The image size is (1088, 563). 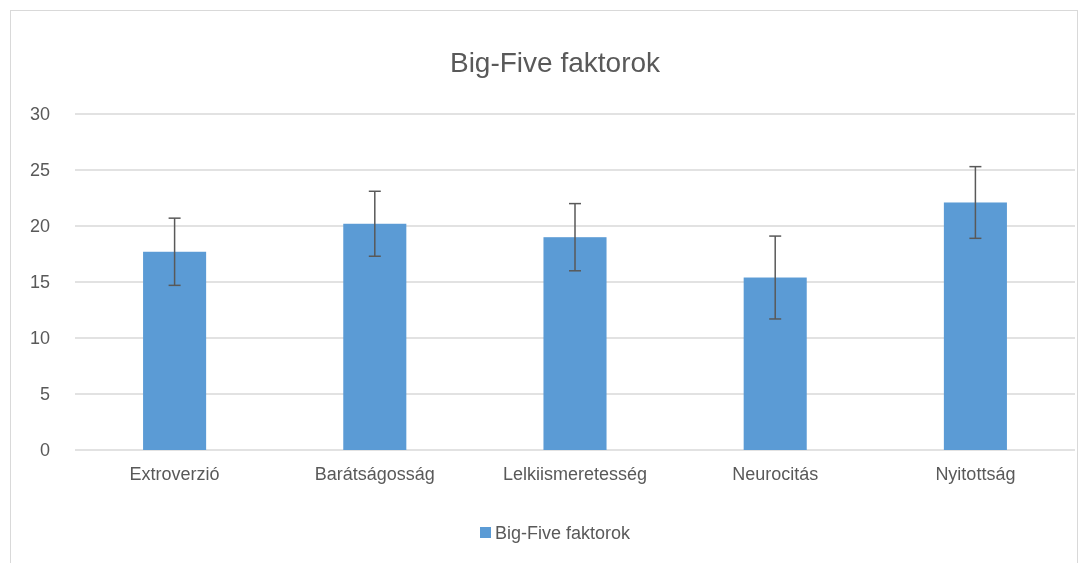 What do you see at coordinates (975, 474) in the screenshot?
I see `x-tick-label: Nyitottság` at bounding box center [975, 474].